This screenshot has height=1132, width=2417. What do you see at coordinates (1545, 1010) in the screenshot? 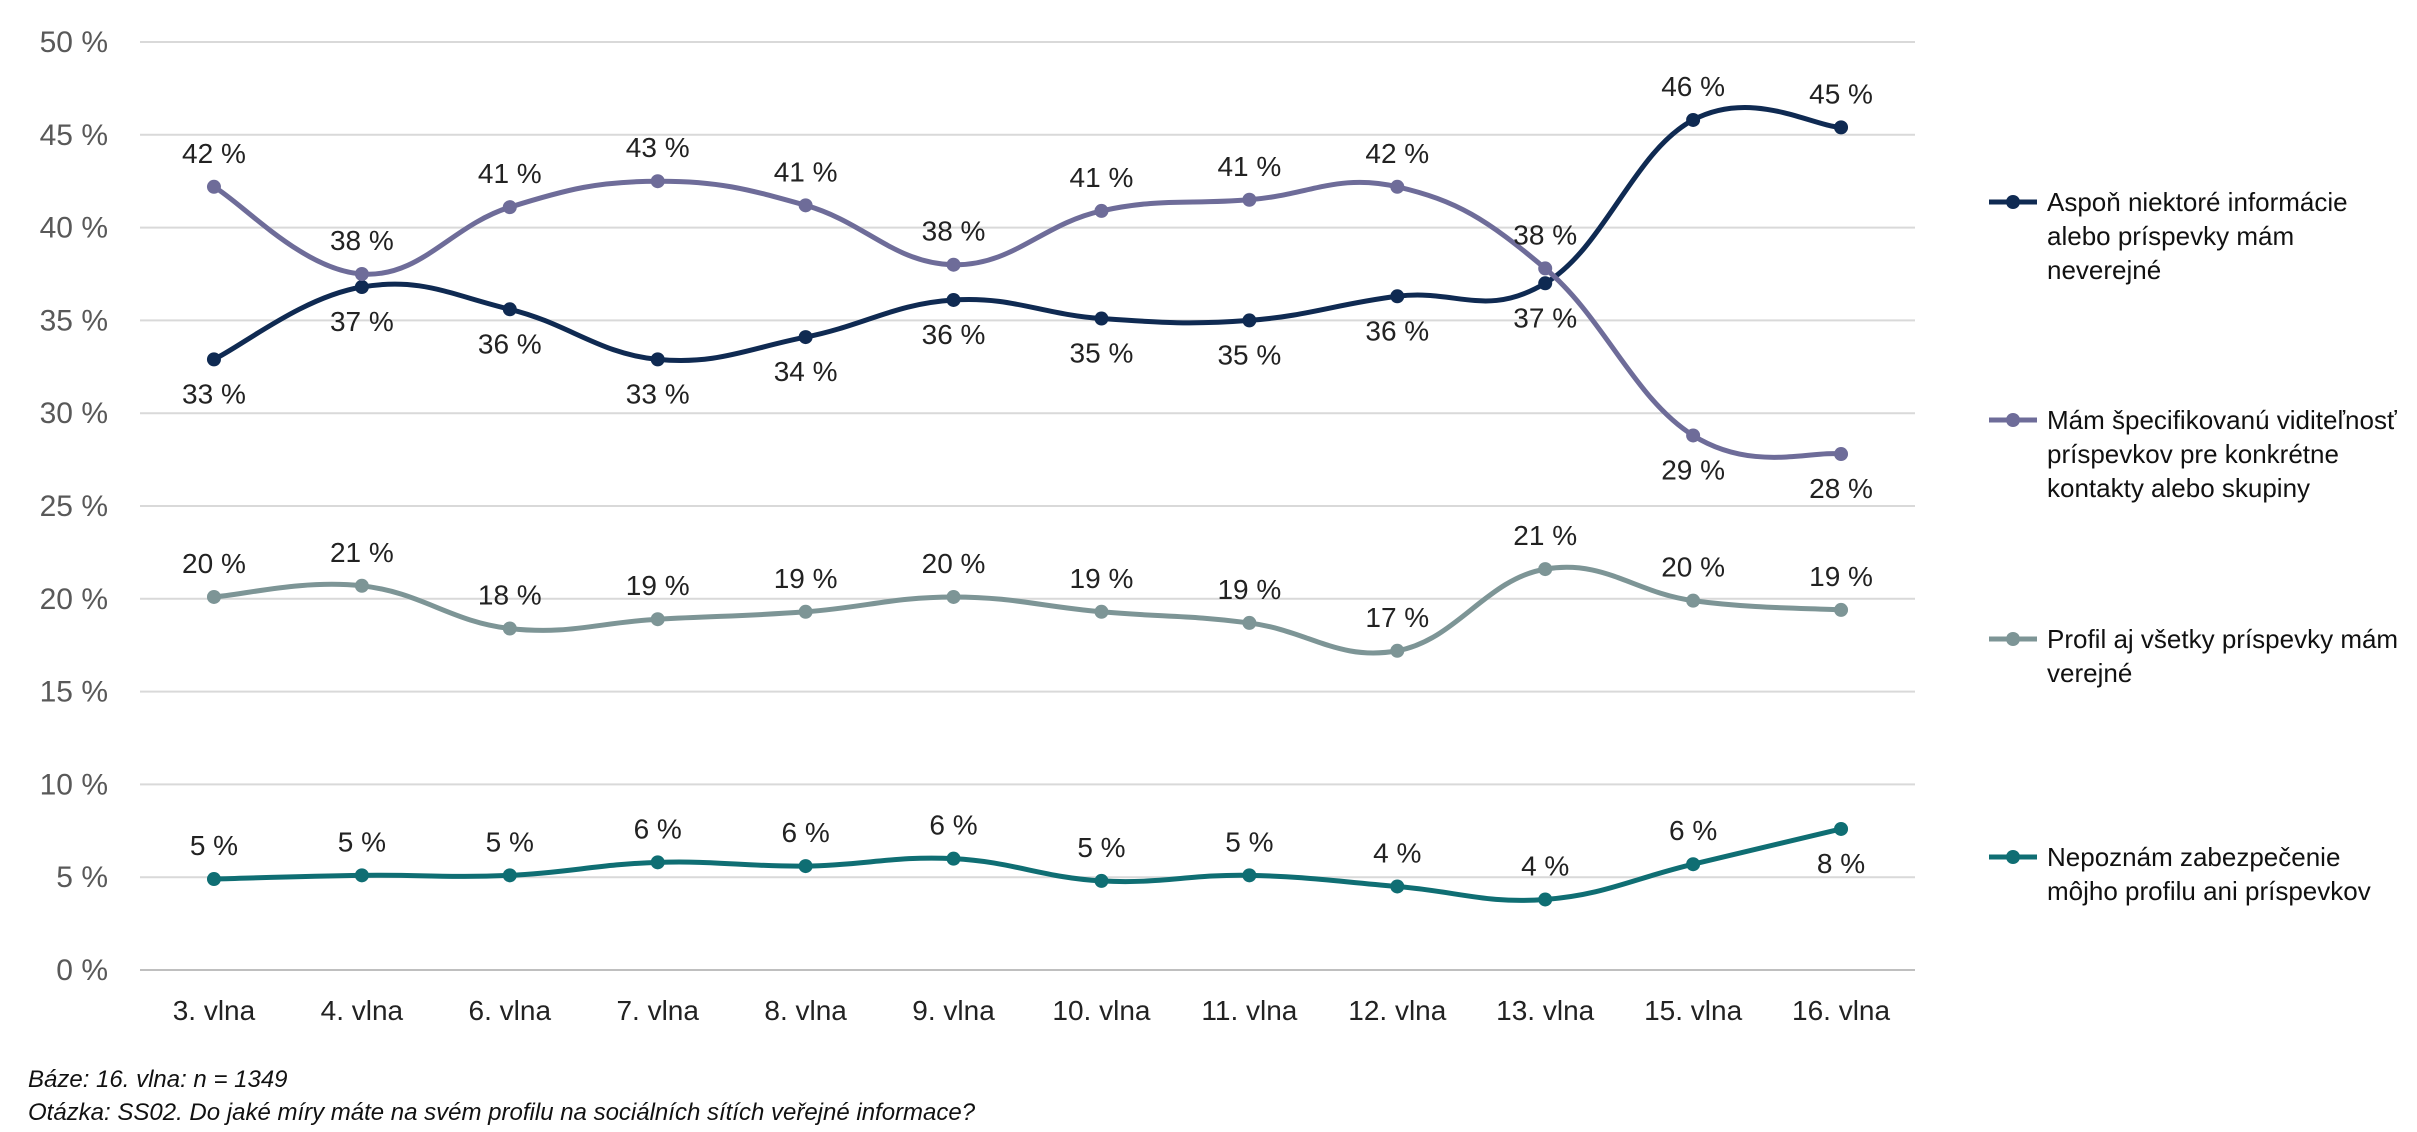
I see `x-tick-label: 13. vlna` at bounding box center [1545, 1010].